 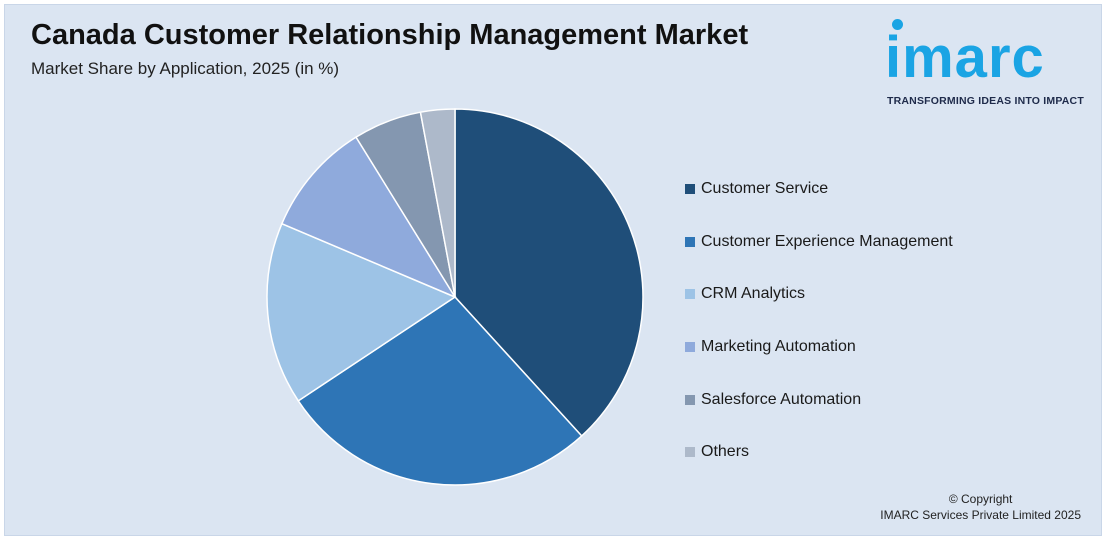 What do you see at coordinates (765, 189) in the screenshot?
I see `legend-label-customer-service: Customer Service` at bounding box center [765, 189].